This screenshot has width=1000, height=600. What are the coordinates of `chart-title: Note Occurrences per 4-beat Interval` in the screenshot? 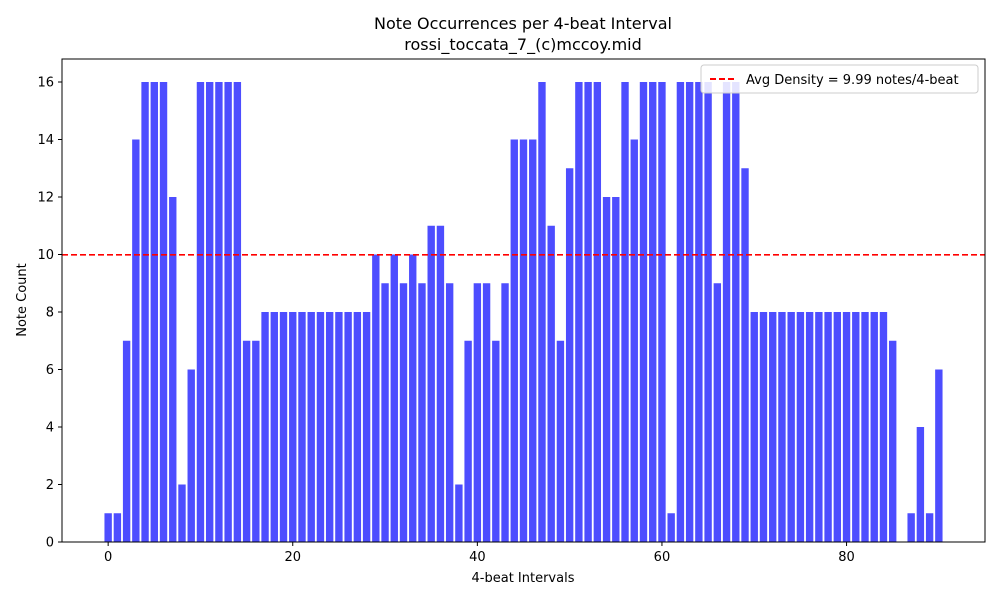 It's located at (523, 23).